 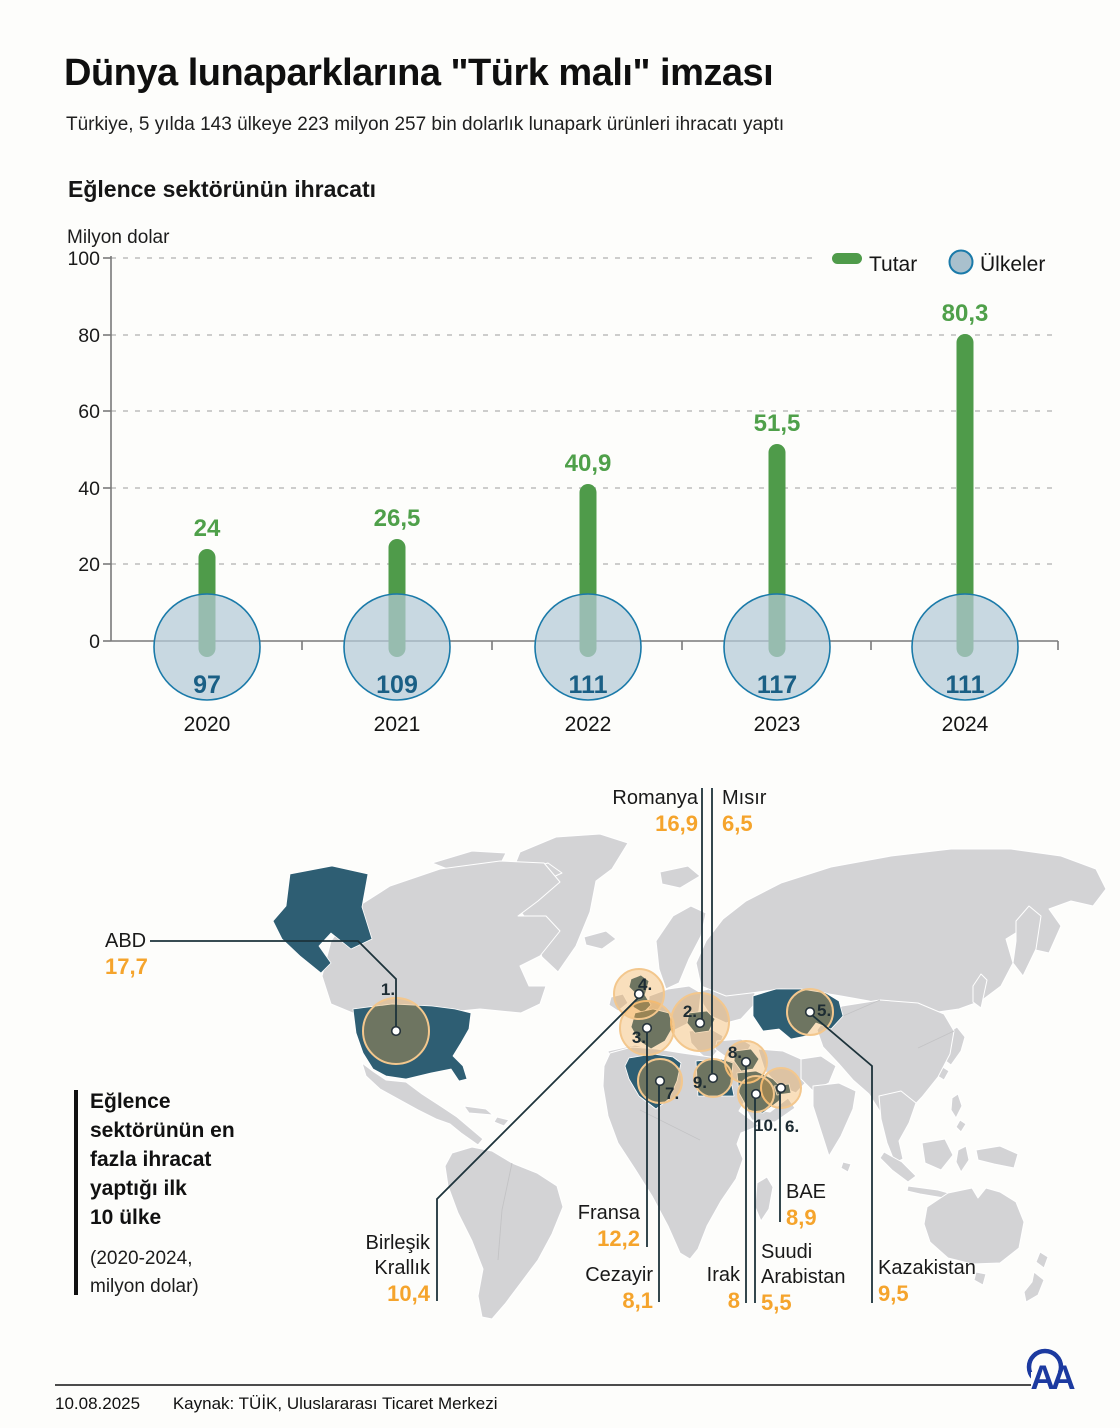 I want to click on panel-line: yaptığı ilk, so click(x=138, y=1188).